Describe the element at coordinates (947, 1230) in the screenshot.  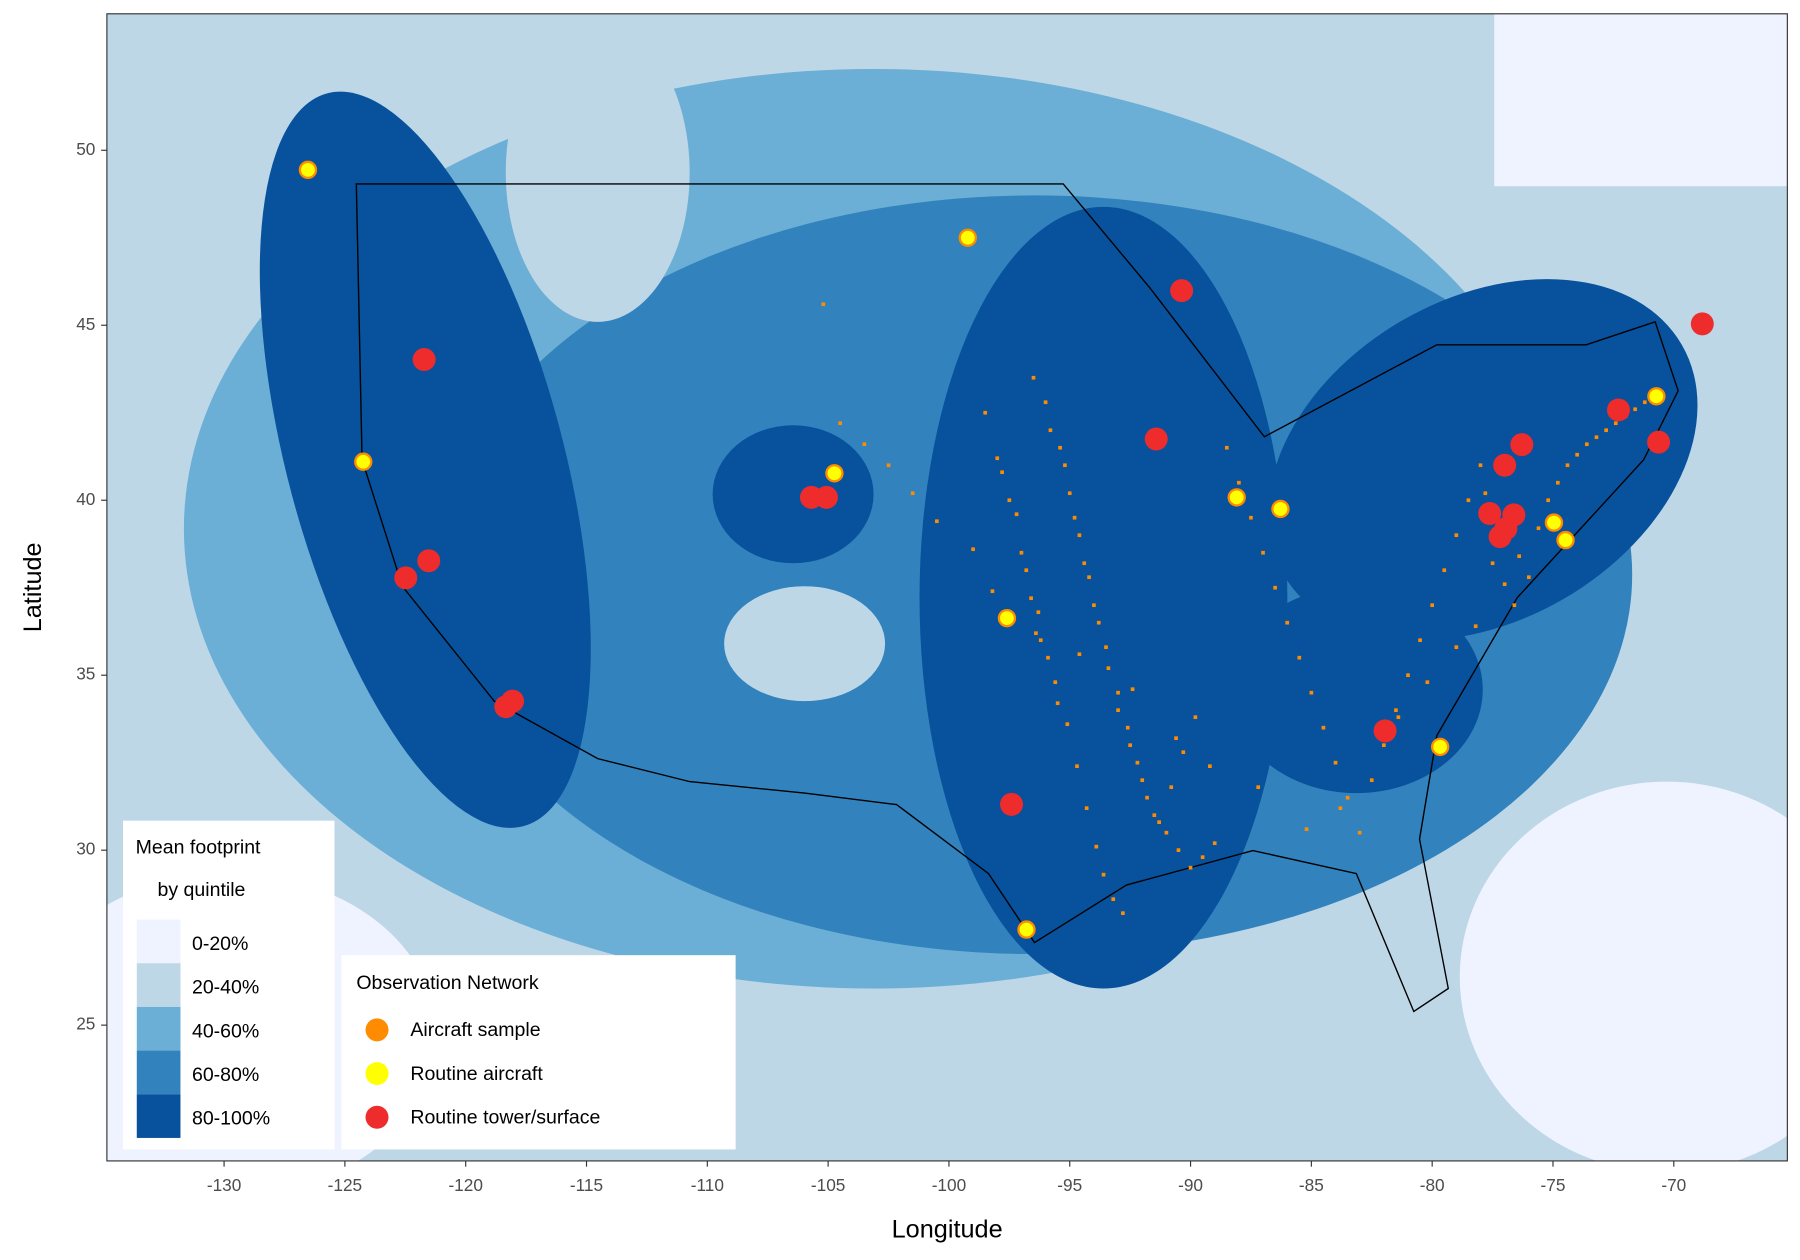
I see `x-axis-title: Longitude` at that location.